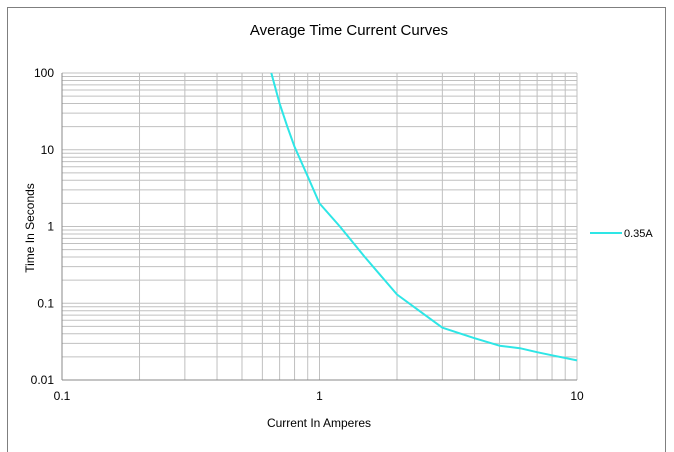 The height and width of the screenshot is (452, 674). I want to click on x-tick-label: 1, so click(319, 396).